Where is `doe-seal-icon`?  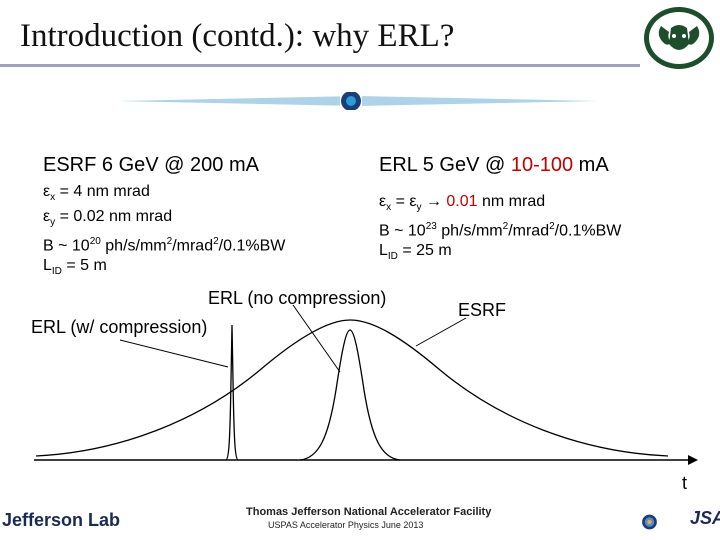 doe-seal-icon is located at coordinates (649, 522).